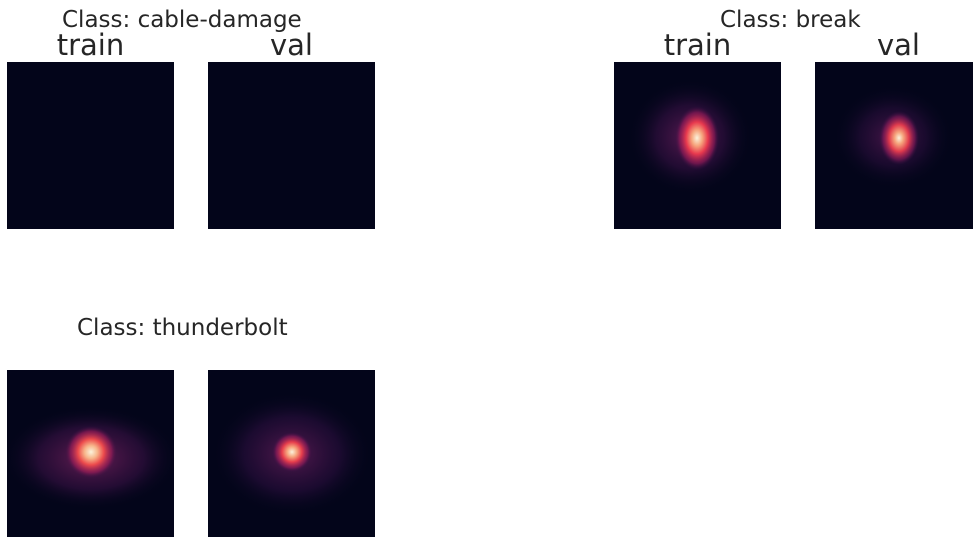  I want to click on heatmap-break-val, so click(894, 145).